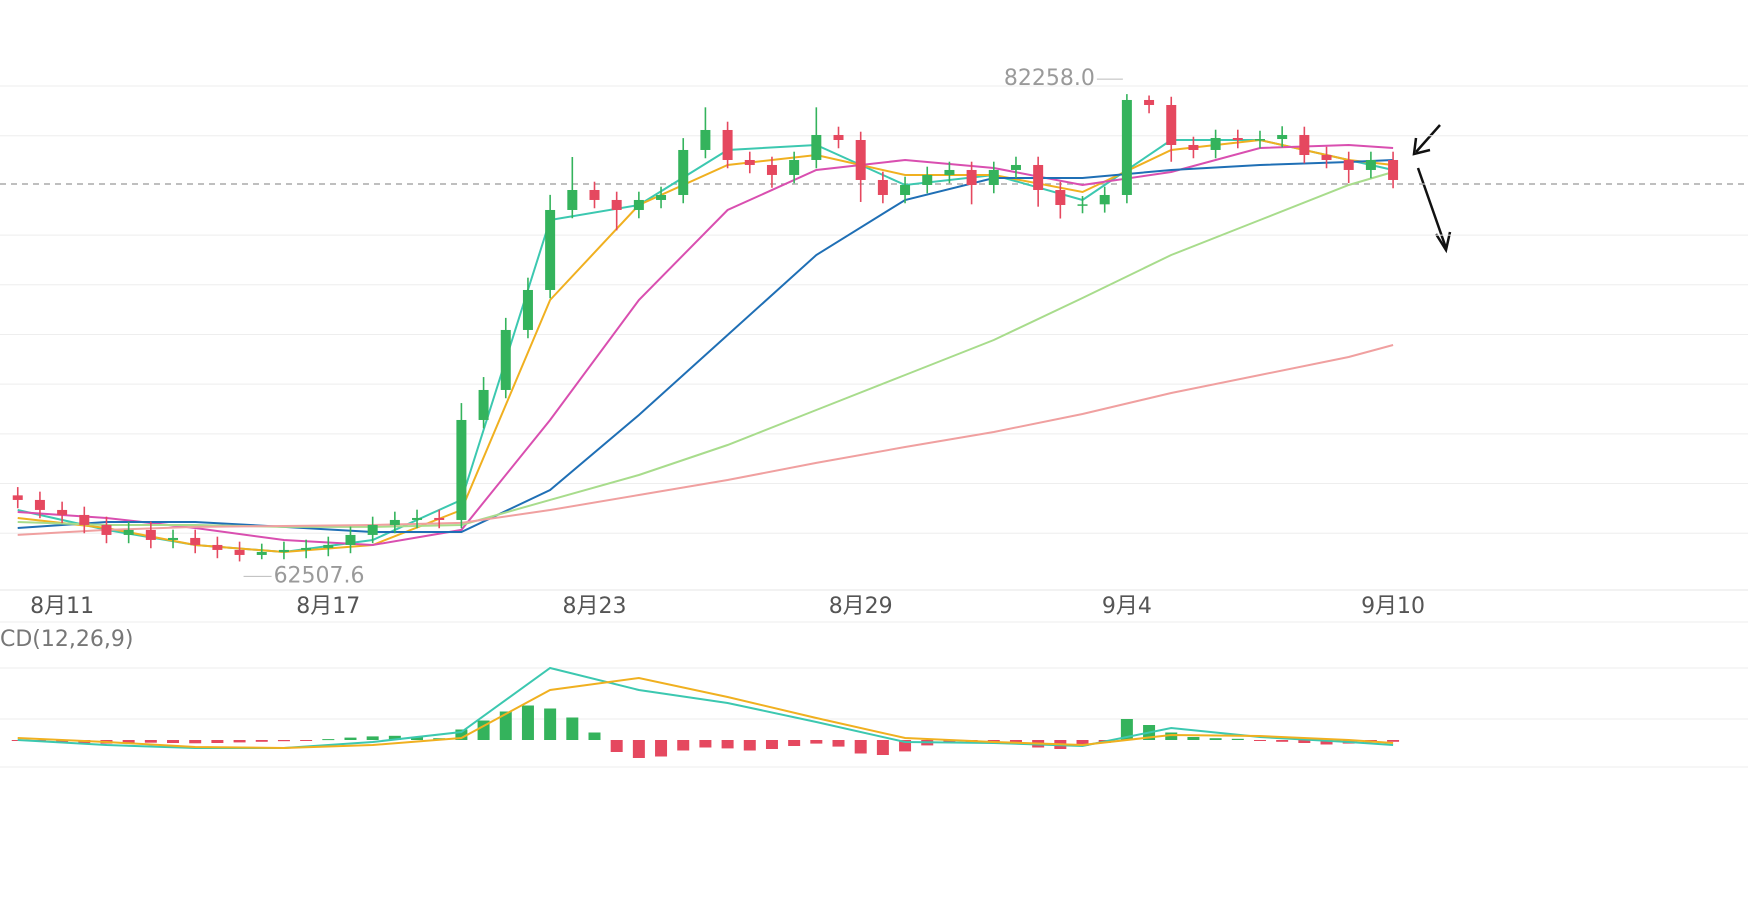 The height and width of the screenshot is (904, 1748). Describe the element at coordinates (328, 606) in the screenshot. I see `x-tick-label: 8月17` at that location.